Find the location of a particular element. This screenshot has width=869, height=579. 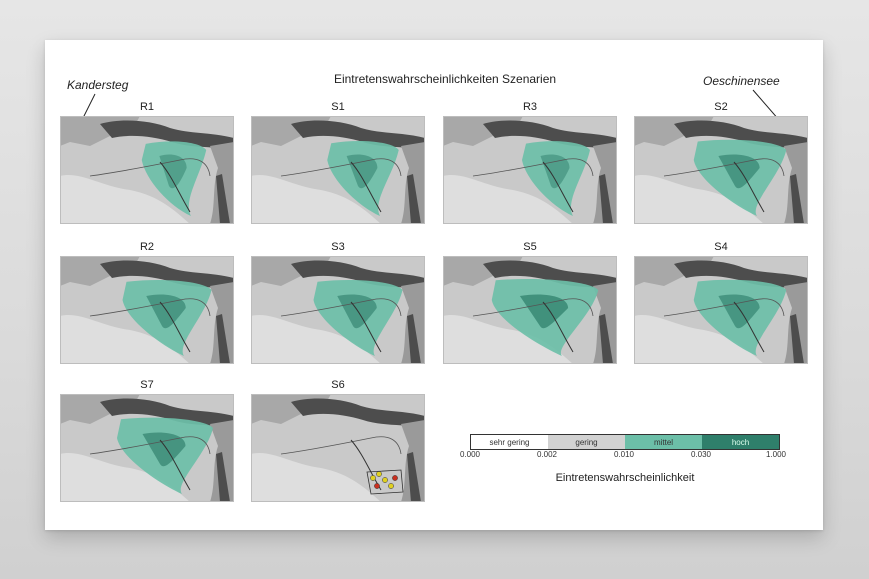

scenario-panel-s4: S4 is located at coordinates (721, 302).